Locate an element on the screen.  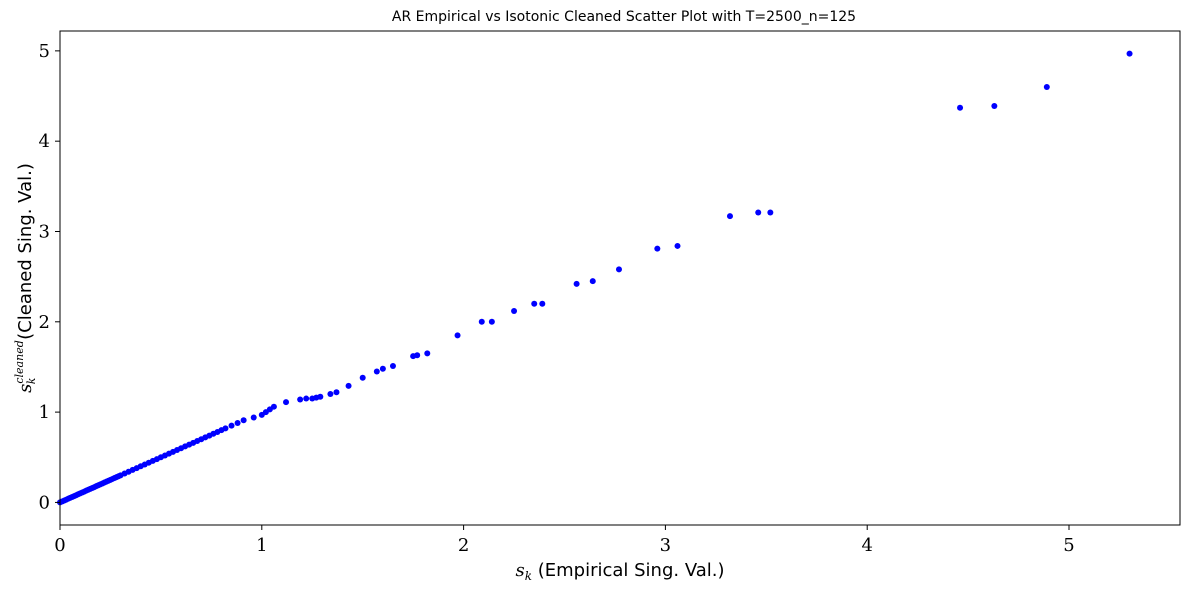
y-axis-label: scleanedk (Cleaned Sing. Val.) is located at coordinates (25, 278).